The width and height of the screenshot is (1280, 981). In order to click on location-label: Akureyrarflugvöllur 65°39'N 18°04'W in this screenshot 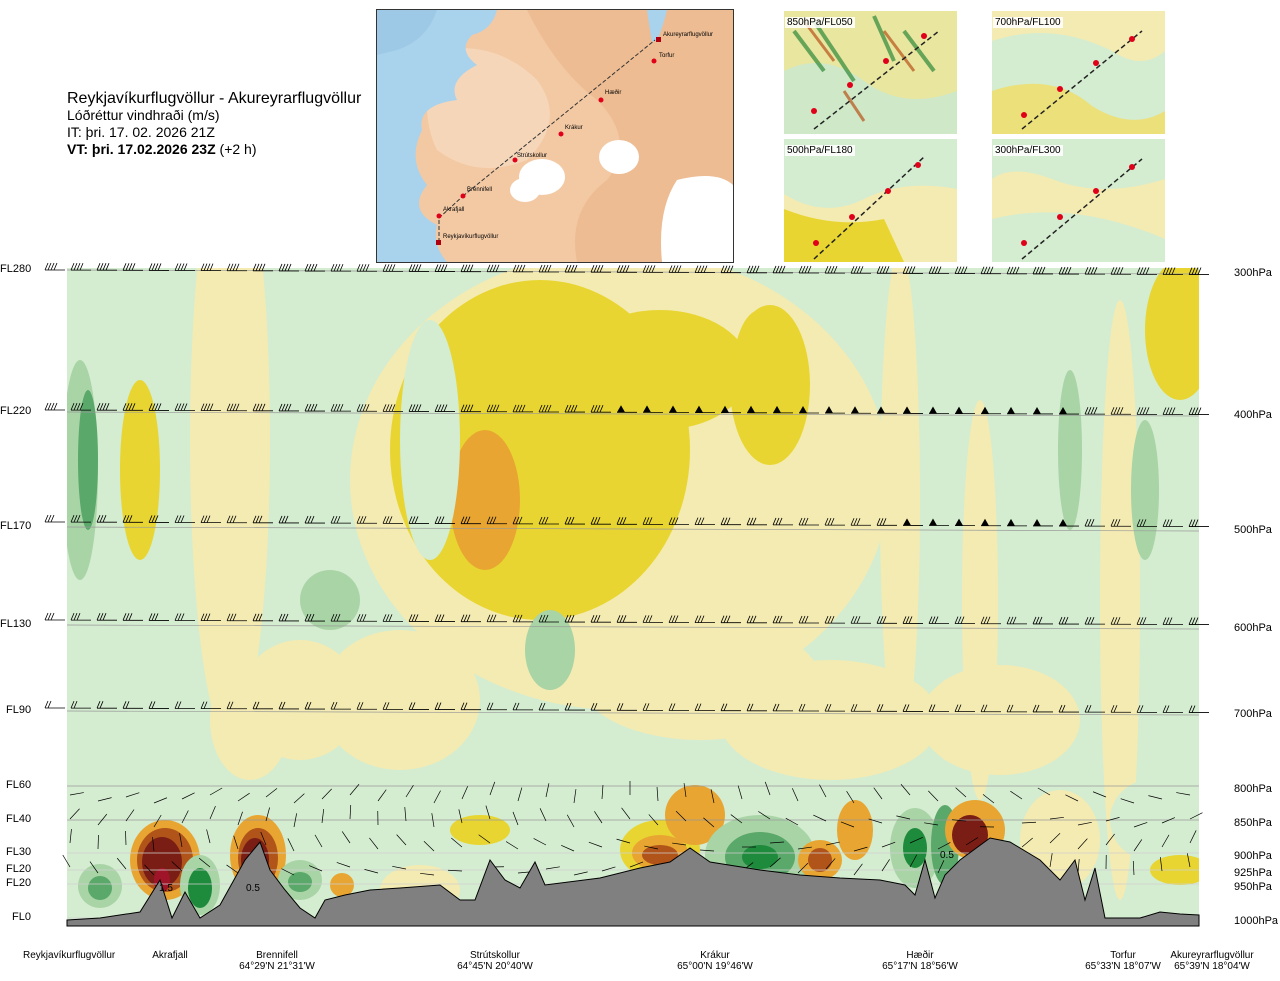, I will do `click(1212, 961)`.